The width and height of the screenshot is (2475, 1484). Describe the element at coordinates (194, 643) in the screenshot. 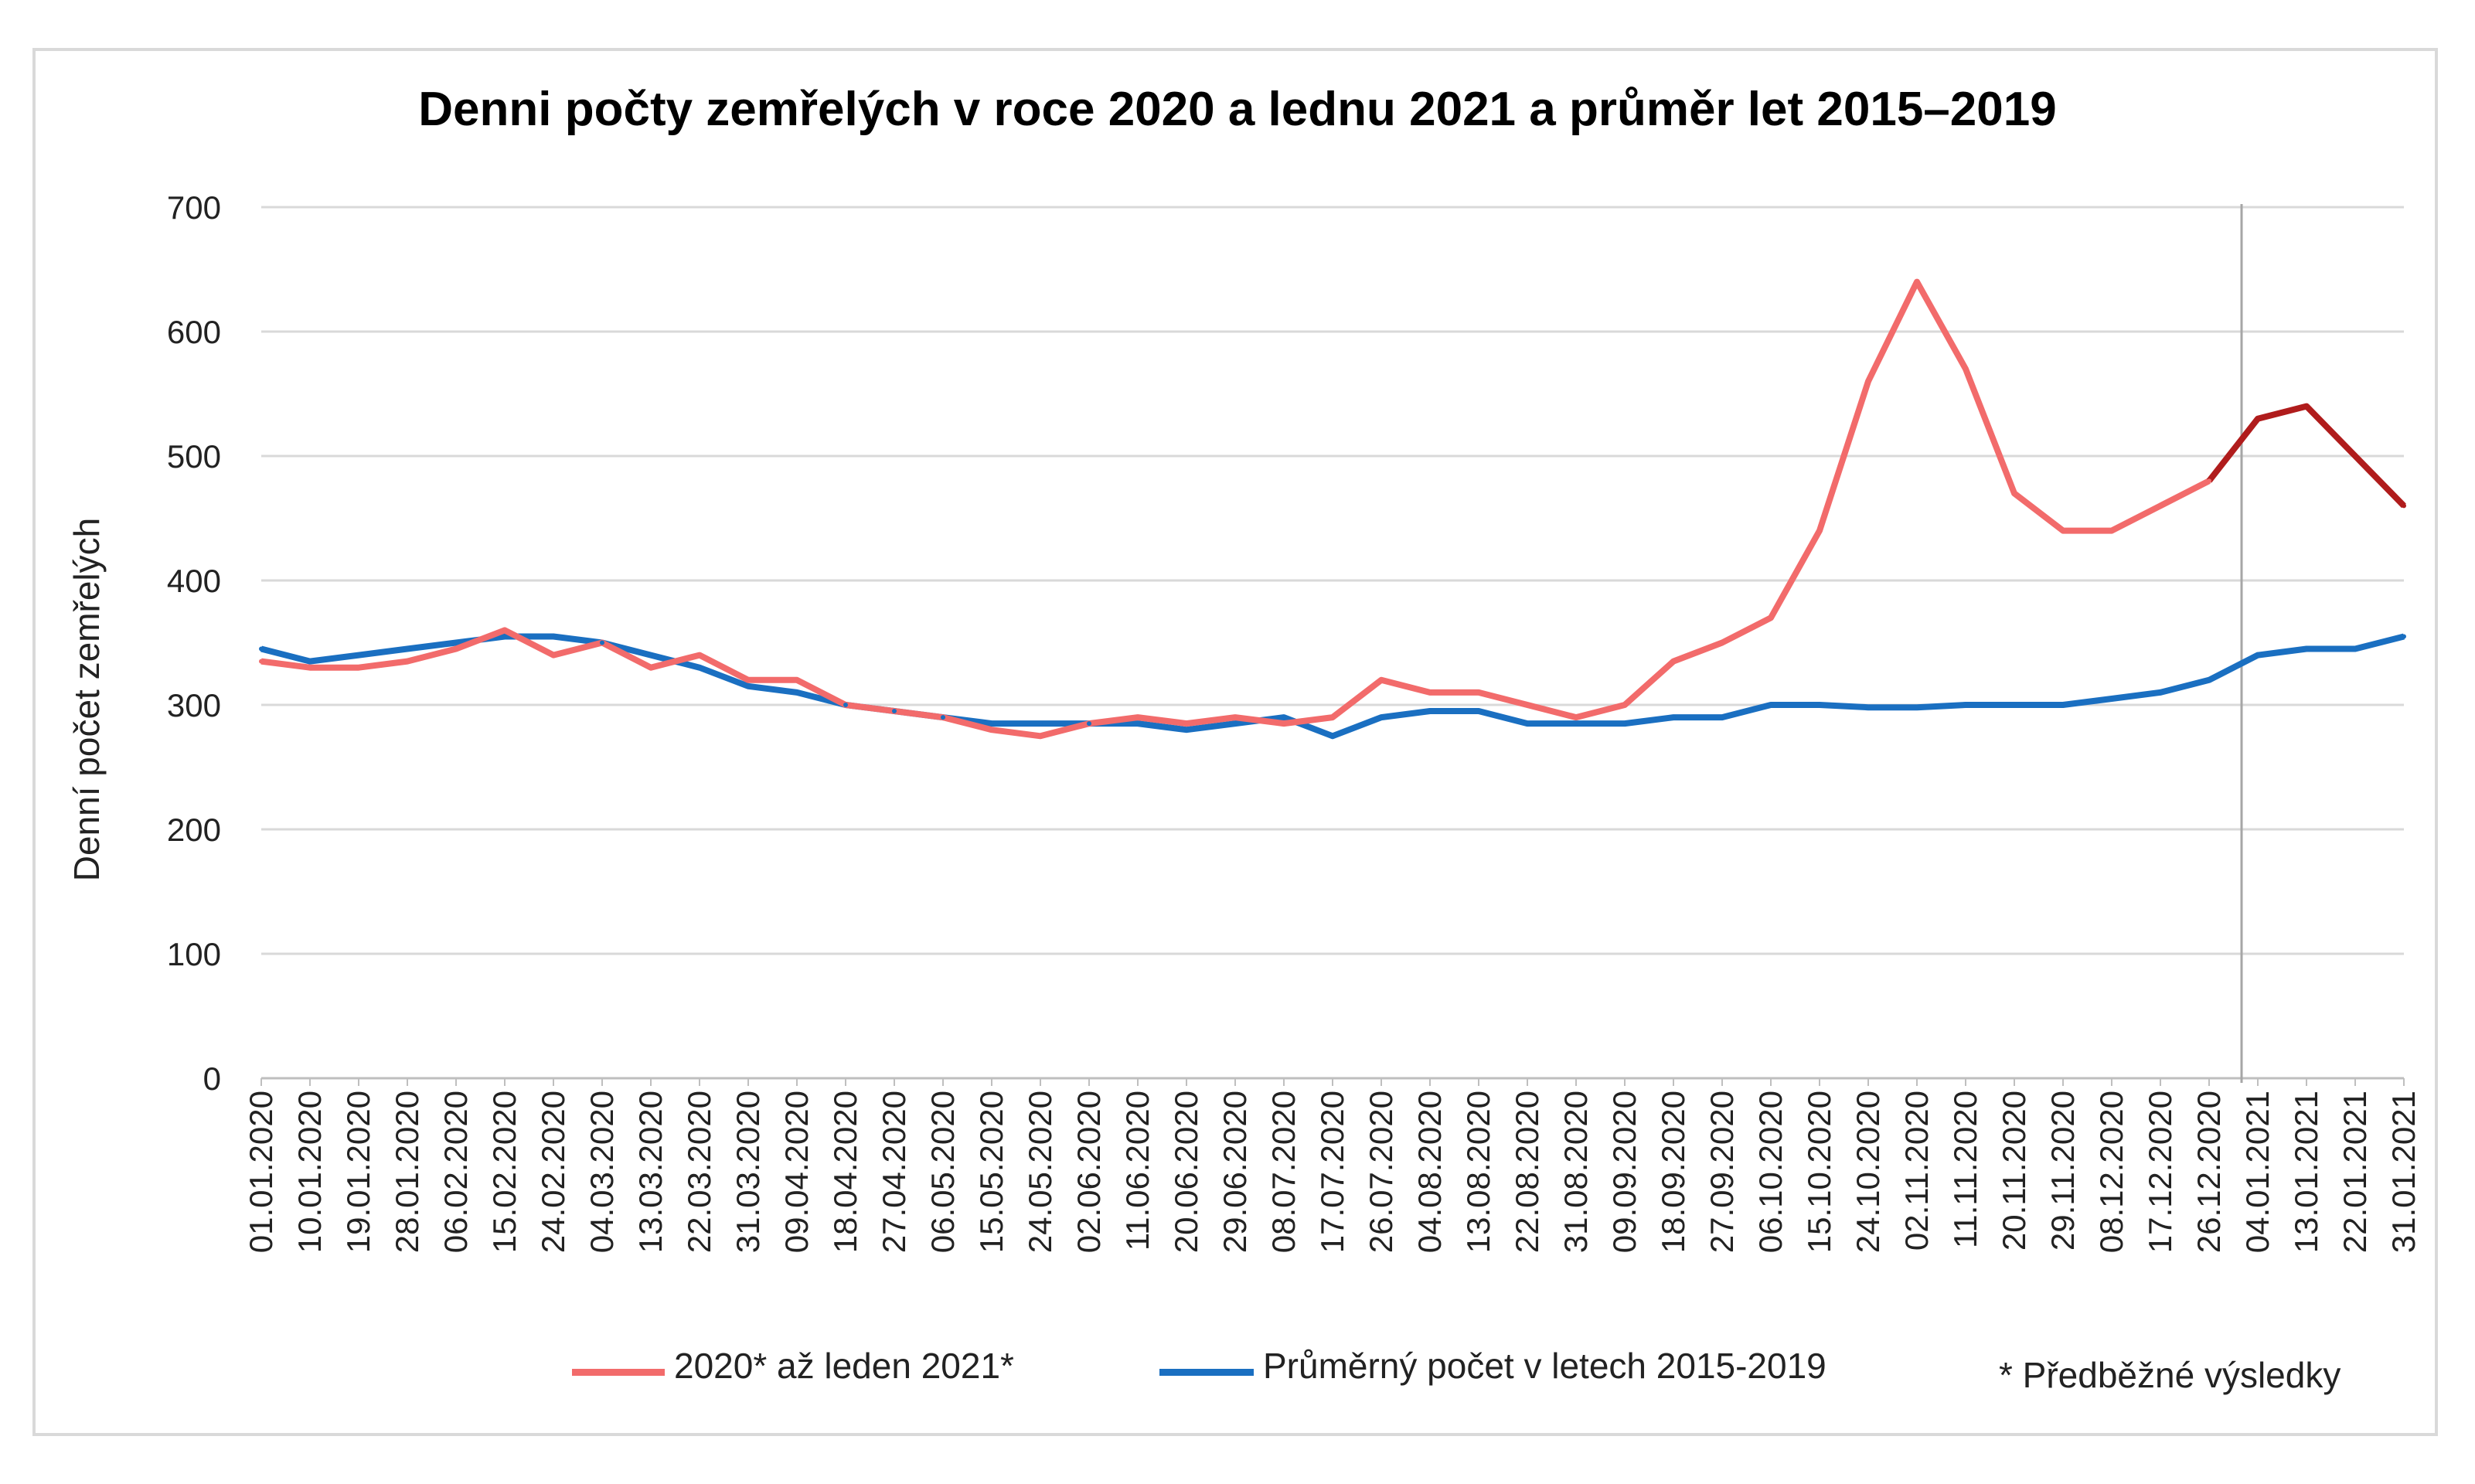

I see `y-tick-labels: 0 100 200 300 400 500 600 700` at that location.